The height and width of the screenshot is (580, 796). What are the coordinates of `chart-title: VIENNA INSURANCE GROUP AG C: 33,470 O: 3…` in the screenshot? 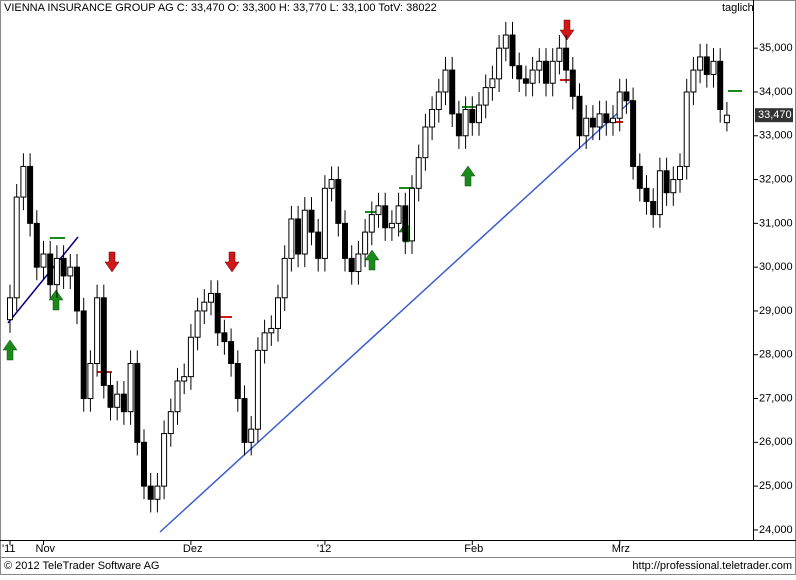 It's located at (220, 8).